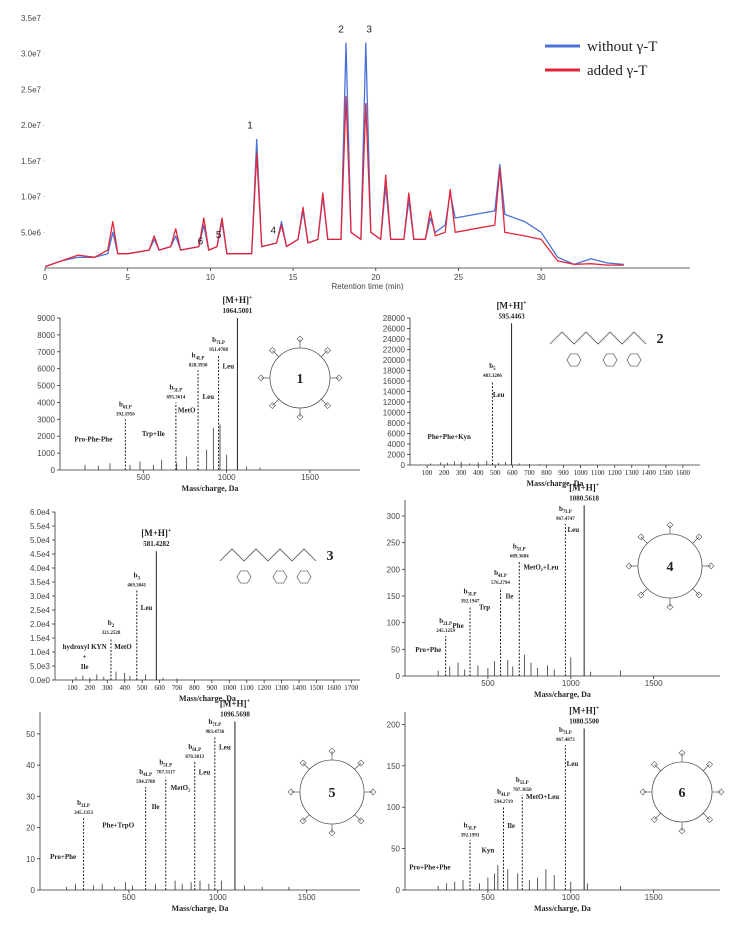 The height and width of the screenshot is (926, 752). I want to click on y-tick-label: 5.0e3, so click(40, 666).